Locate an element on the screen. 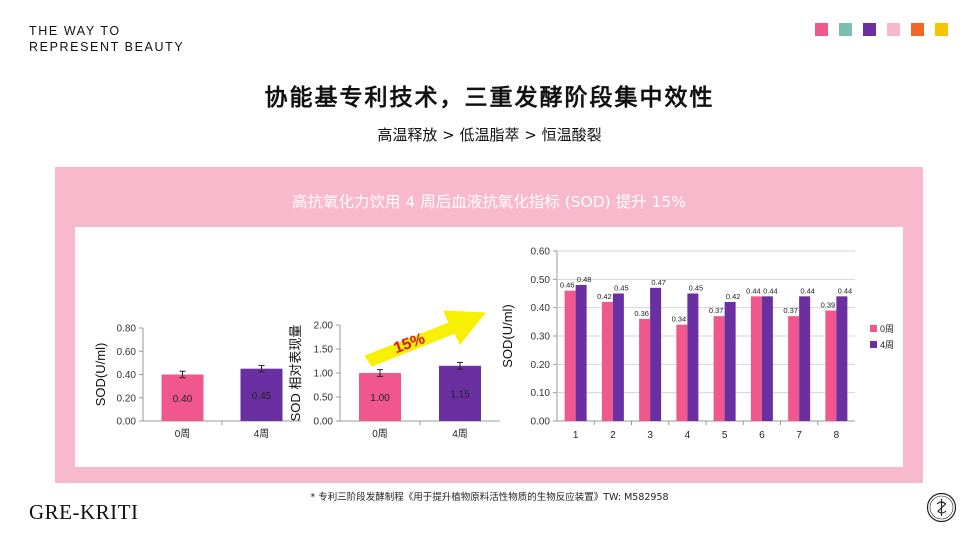 The width and height of the screenshot is (979, 545). chart3-data-label: 0.48 is located at coordinates (584, 279).